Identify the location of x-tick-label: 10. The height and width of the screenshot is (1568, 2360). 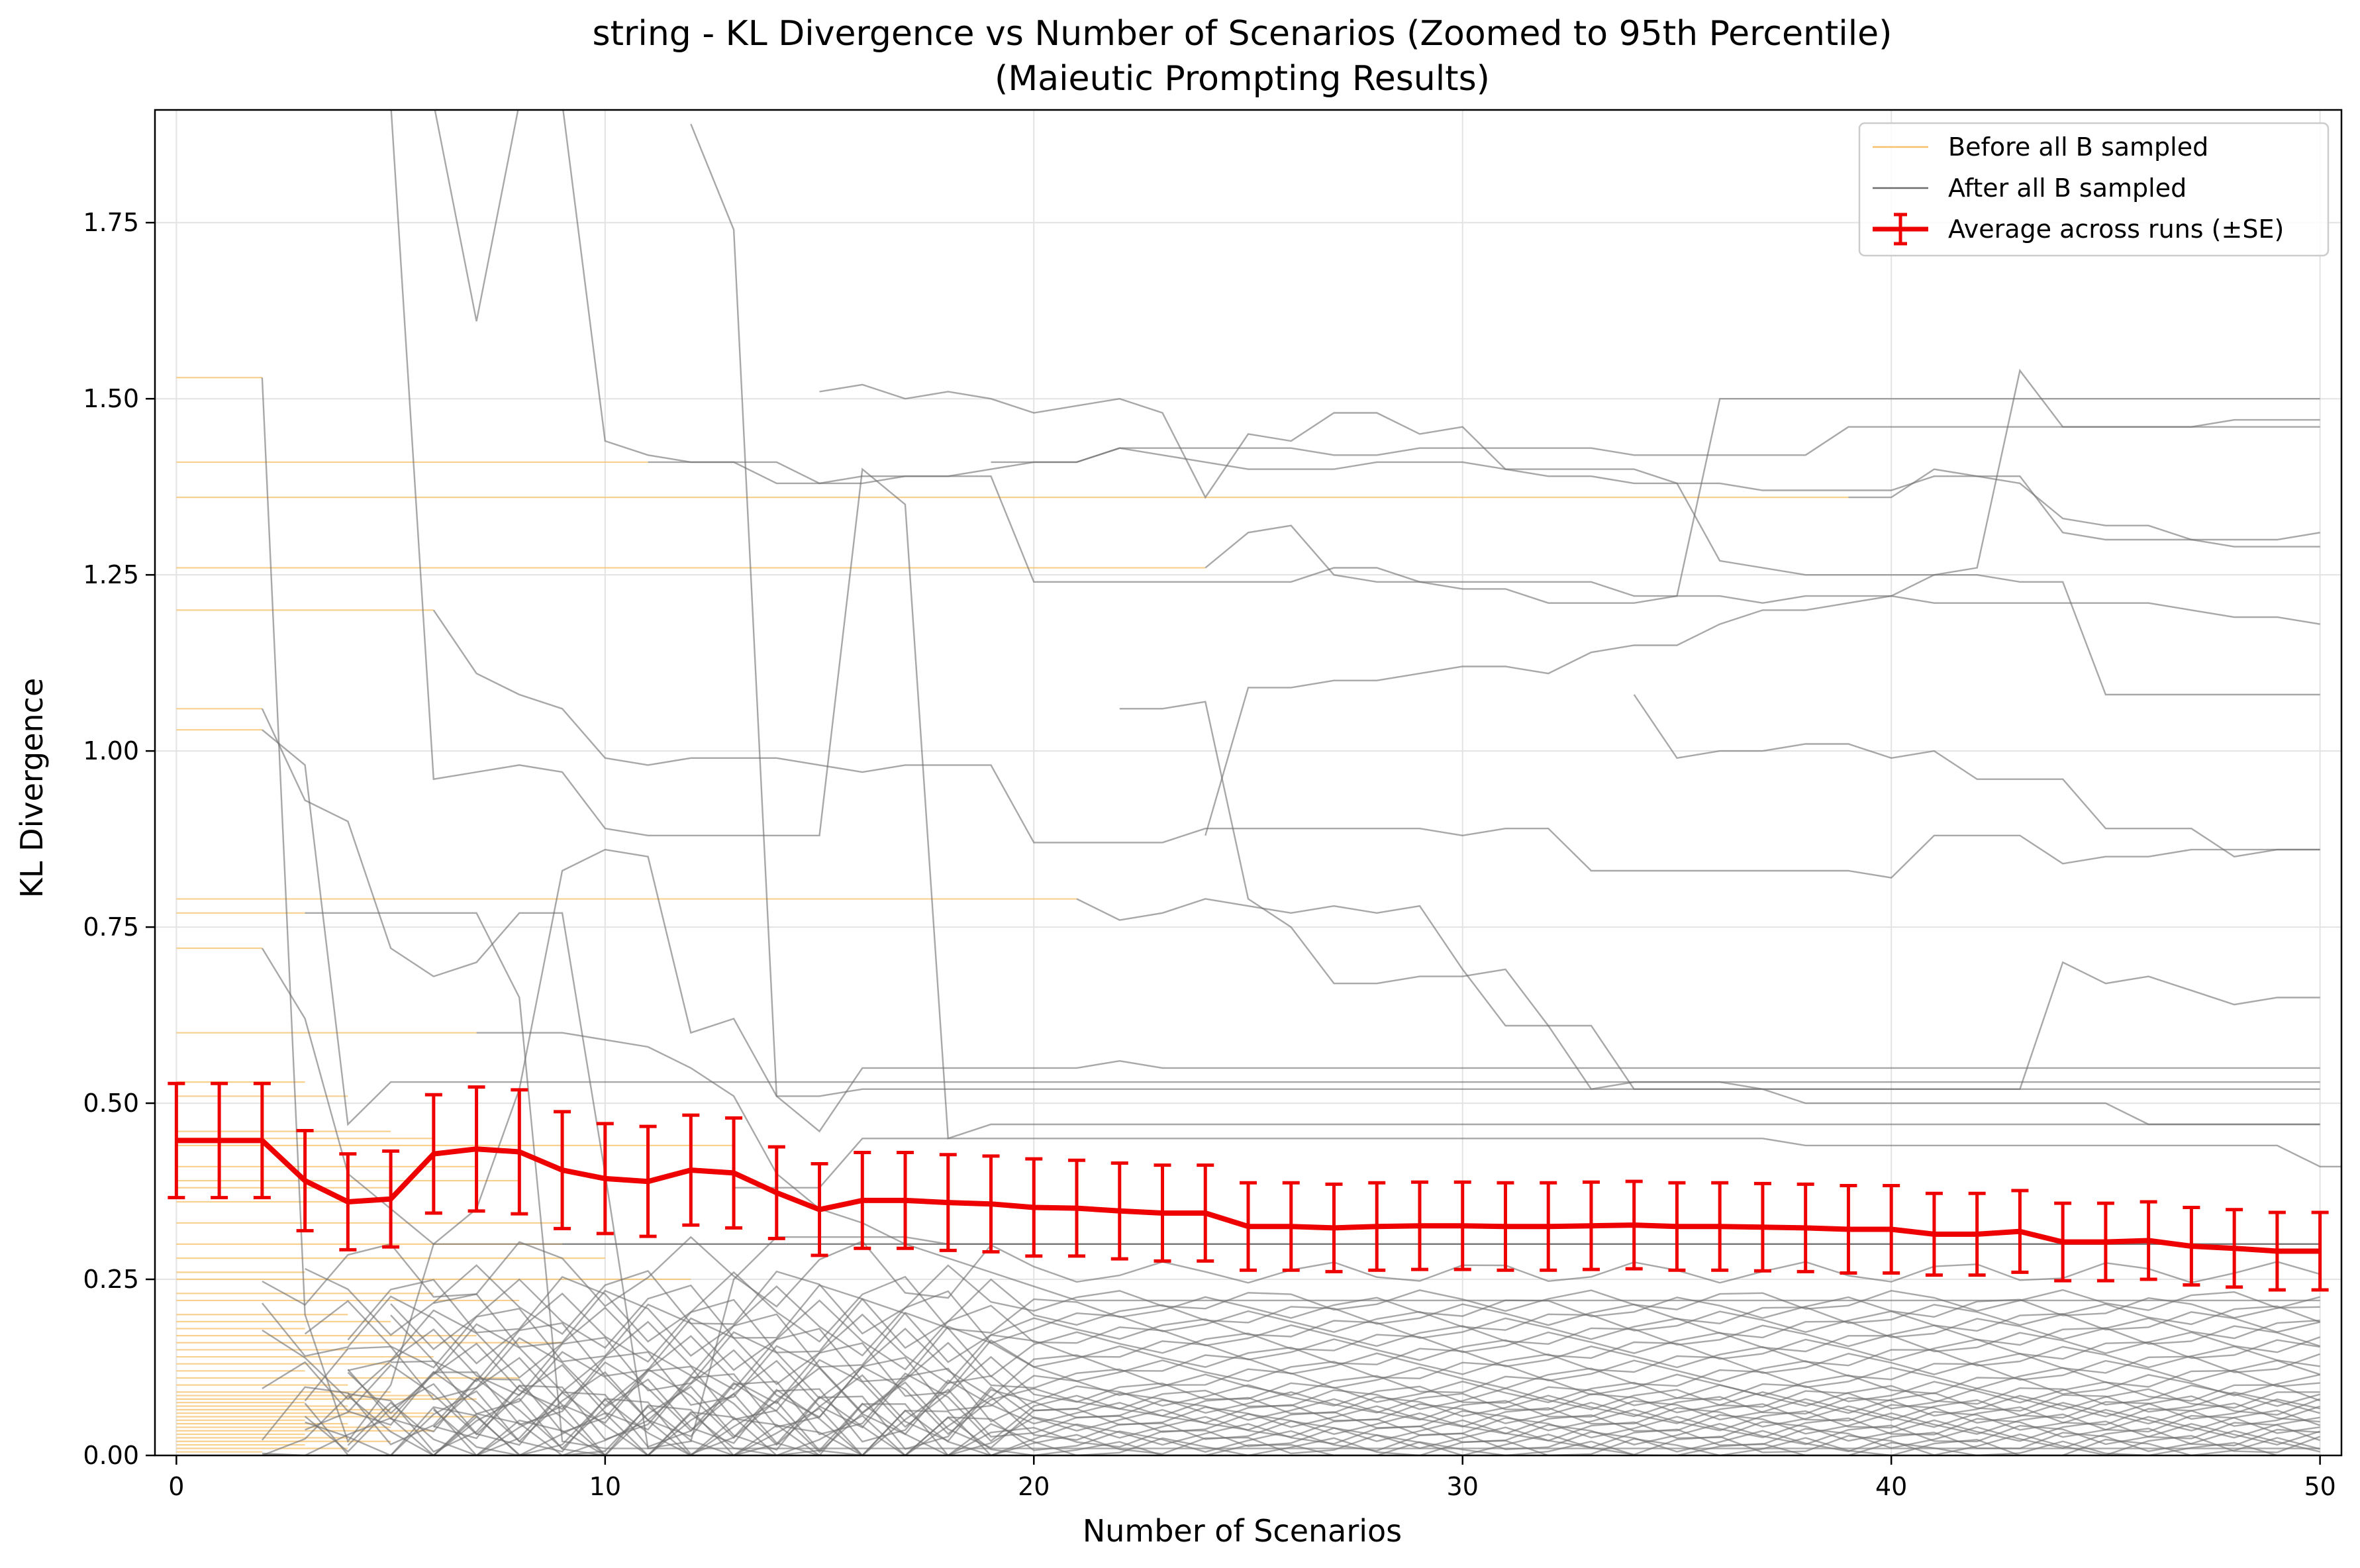
(605, 1486).